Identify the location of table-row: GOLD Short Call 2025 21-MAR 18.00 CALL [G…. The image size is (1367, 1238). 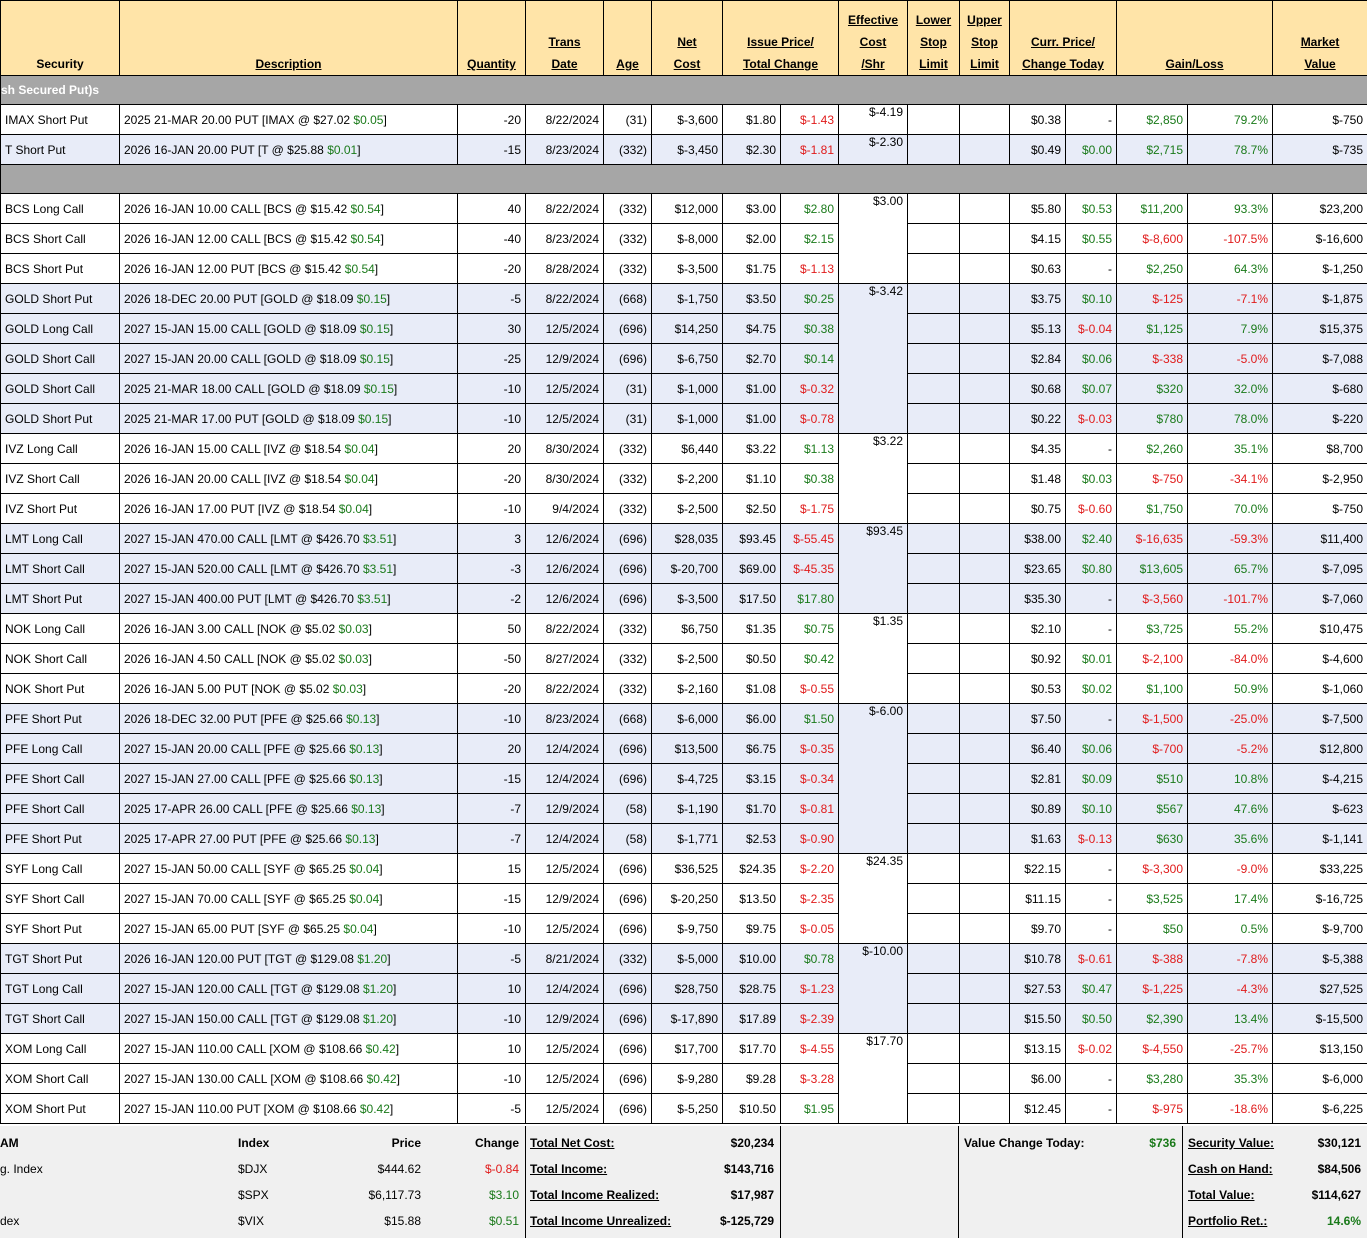
(683, 388).